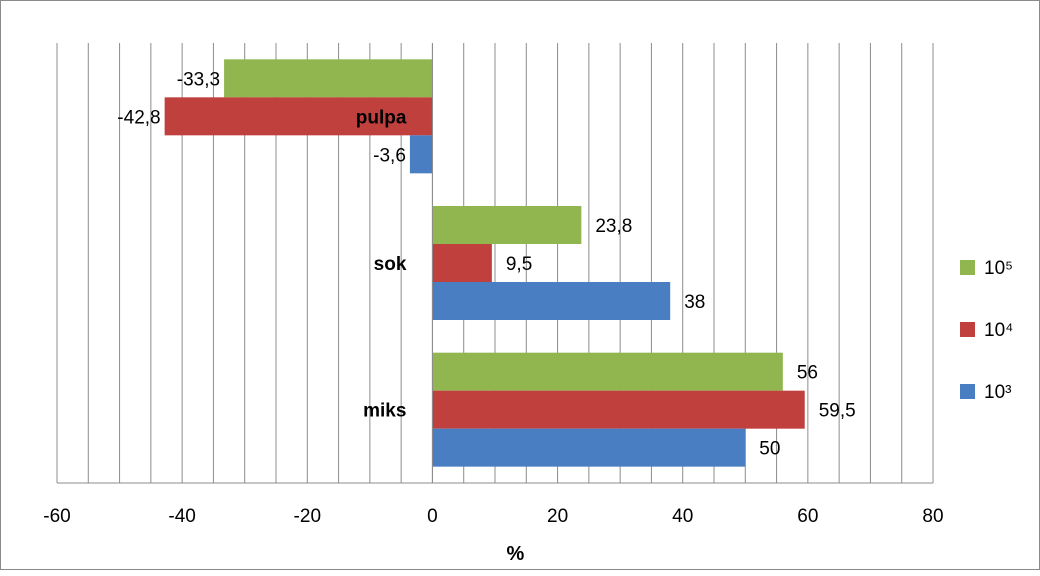 This screenshot has width=1040, height=576. I want to click on data-label-pulpa-105: -33,3, so click(198, 79).